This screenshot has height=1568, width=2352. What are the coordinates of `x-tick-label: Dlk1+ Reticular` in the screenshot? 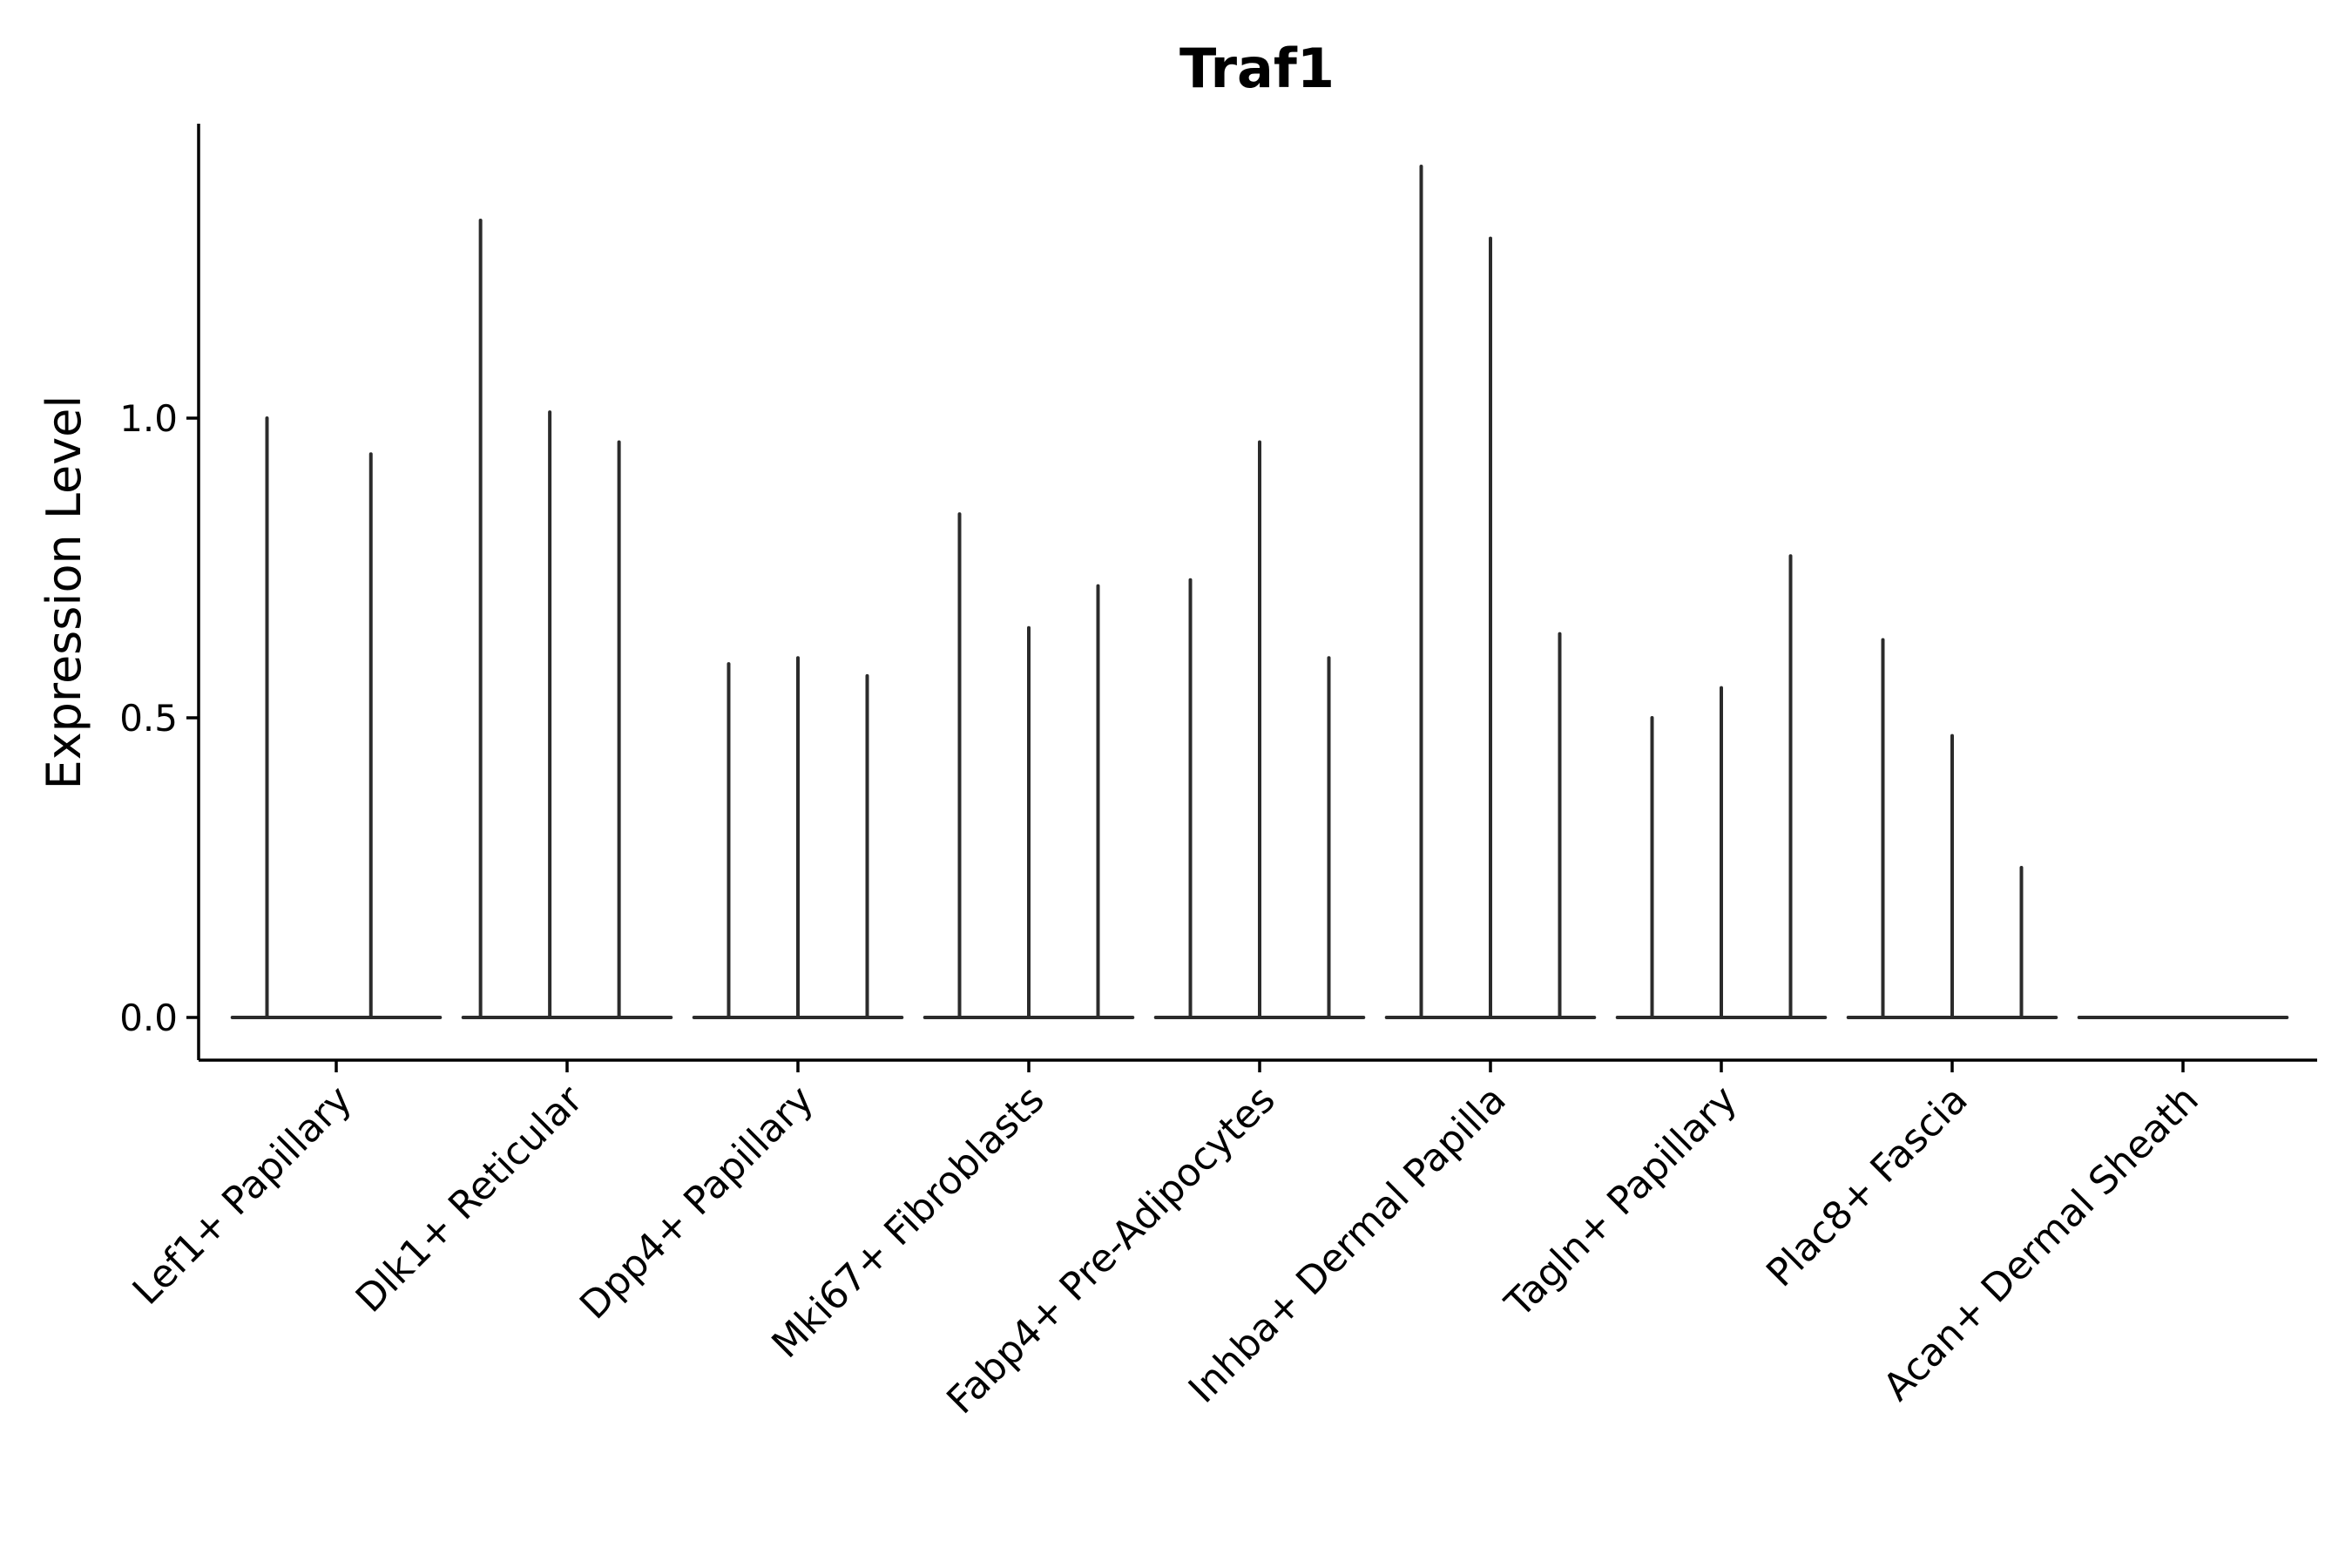 It's located at (470, 1199).